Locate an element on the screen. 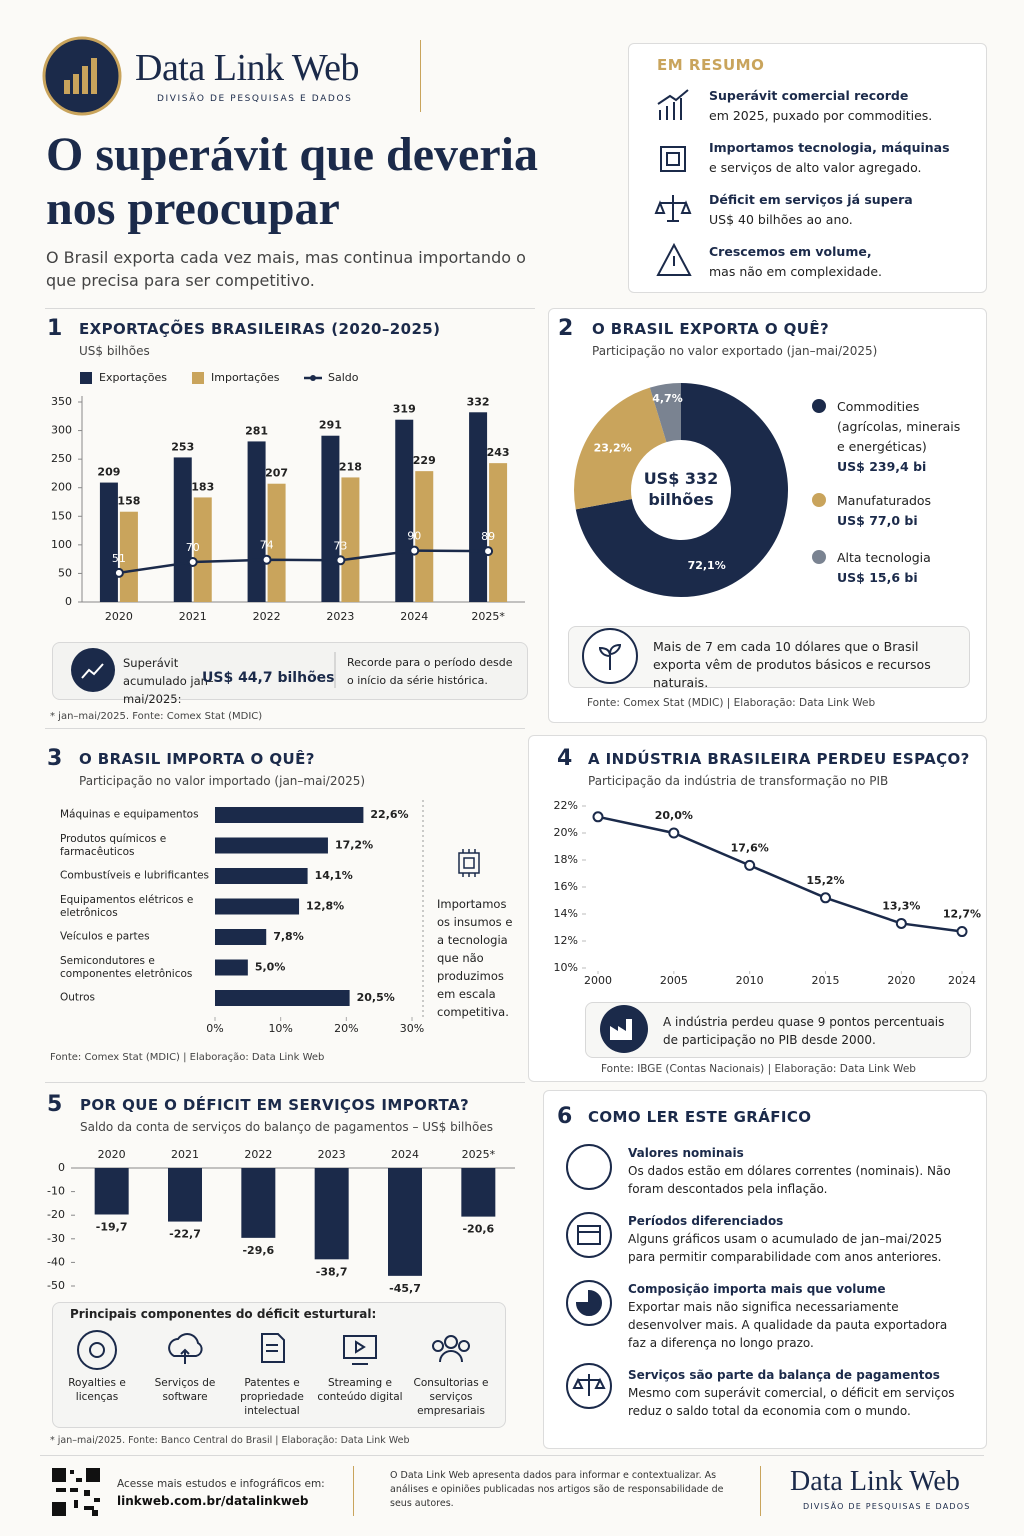 This screenshot has width=1024, height=1536. value-label: 281 is located at coordinates (256, 430).